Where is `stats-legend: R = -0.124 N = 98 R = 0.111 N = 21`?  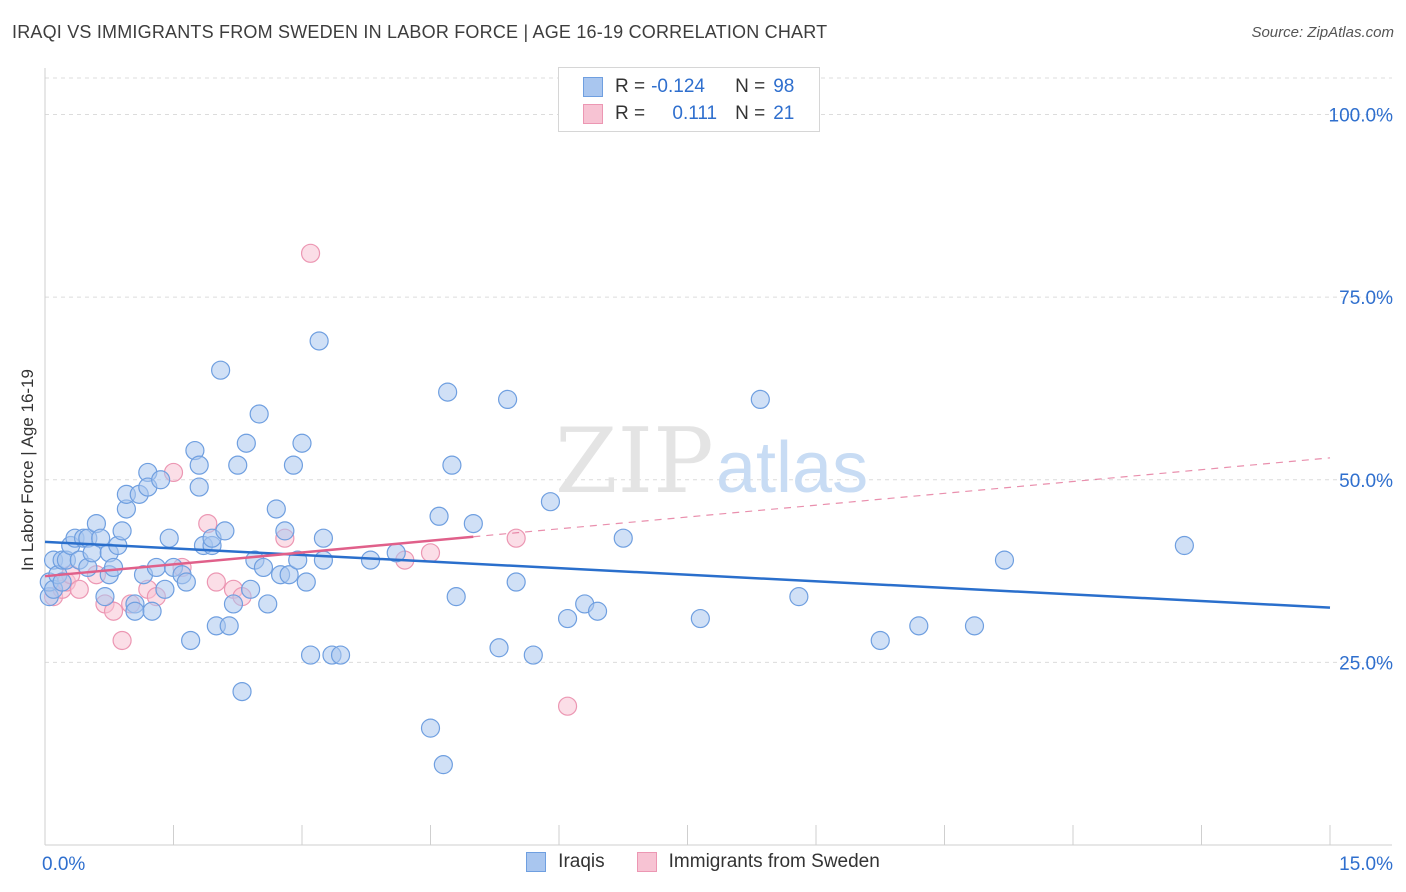 stats-legend: R = -0.124 N = 98 R = 0.111 N = 21 is located at coordinates (689, 99).